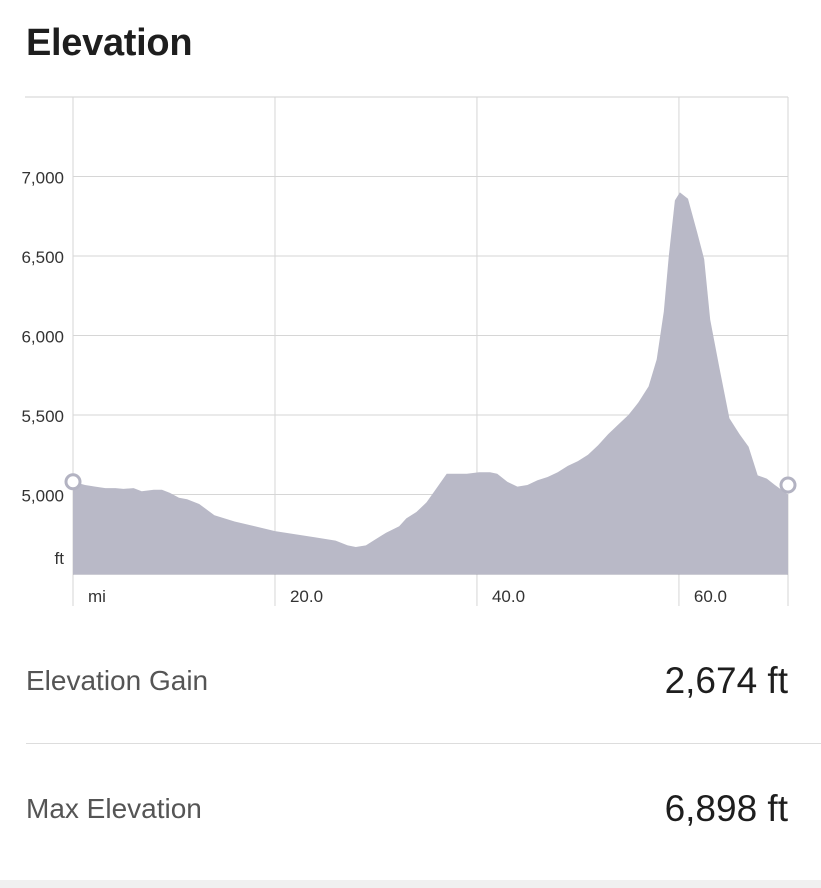 This screenshot has width=821, height=888. Describe the element at coordinates (726, 808) in the screenshot. I see `max-elevation-value: 6,898 ft` at that location.